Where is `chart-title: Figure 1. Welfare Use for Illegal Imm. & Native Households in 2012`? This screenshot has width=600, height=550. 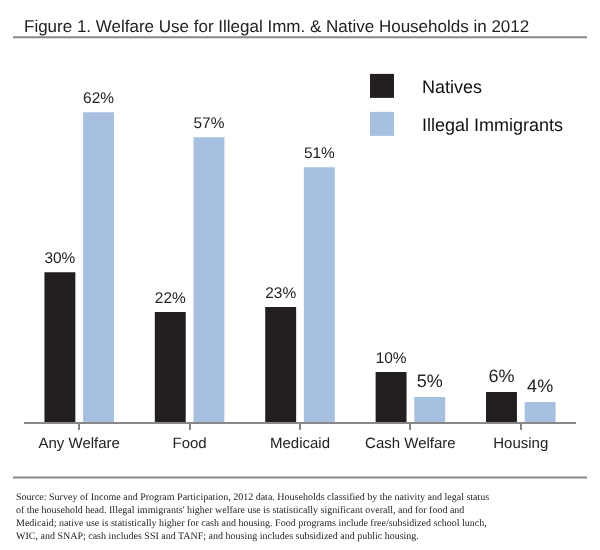 chart-title: Figure 1. Welfare Use for Illegal Imm. & Native Households in 2012 is located at coordinates (277, 25).